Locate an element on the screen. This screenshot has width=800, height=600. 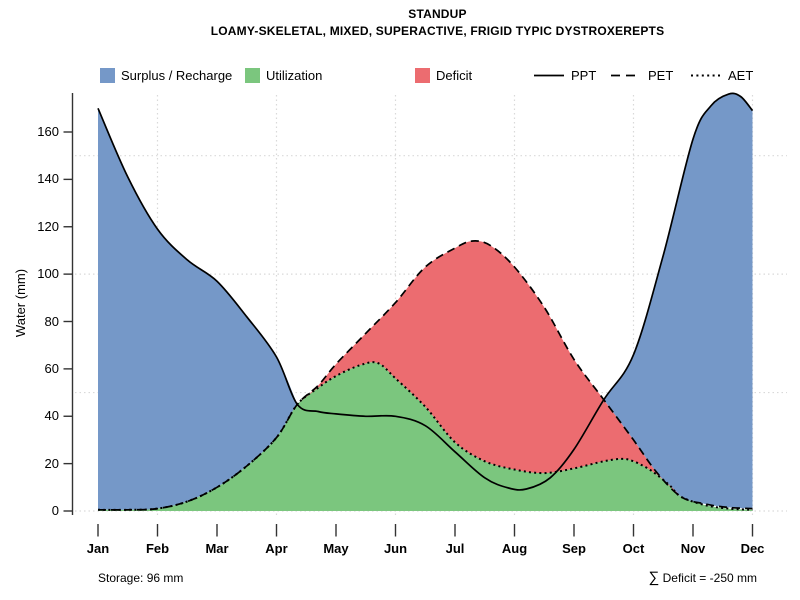
y-tick-label: 140 is located at coordinates (48, 179).